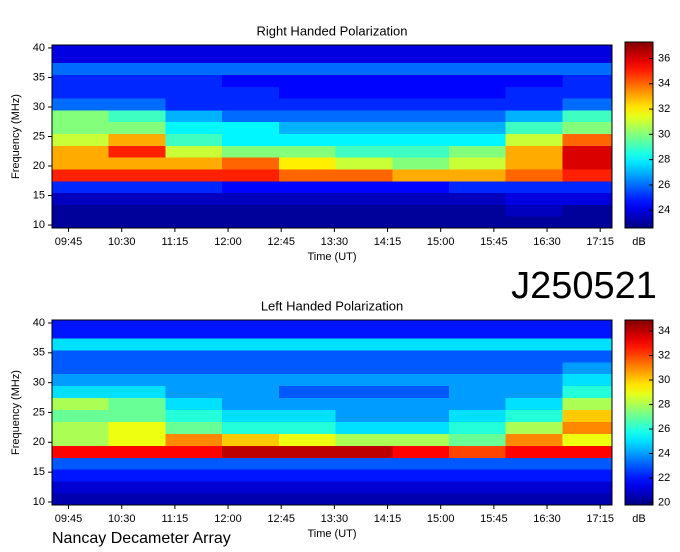 The height and width of the screenshot is (552, 680). Describe the element at coordinates (331, 257) in the screenshot. I see `x-axis-label: Time (UT)` at that location.